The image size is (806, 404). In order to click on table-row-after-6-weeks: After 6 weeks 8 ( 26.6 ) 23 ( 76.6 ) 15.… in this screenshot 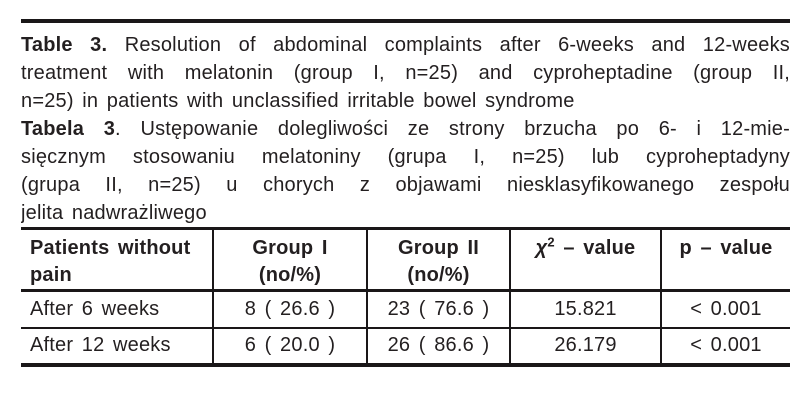, I will do `click(405, 309)`.